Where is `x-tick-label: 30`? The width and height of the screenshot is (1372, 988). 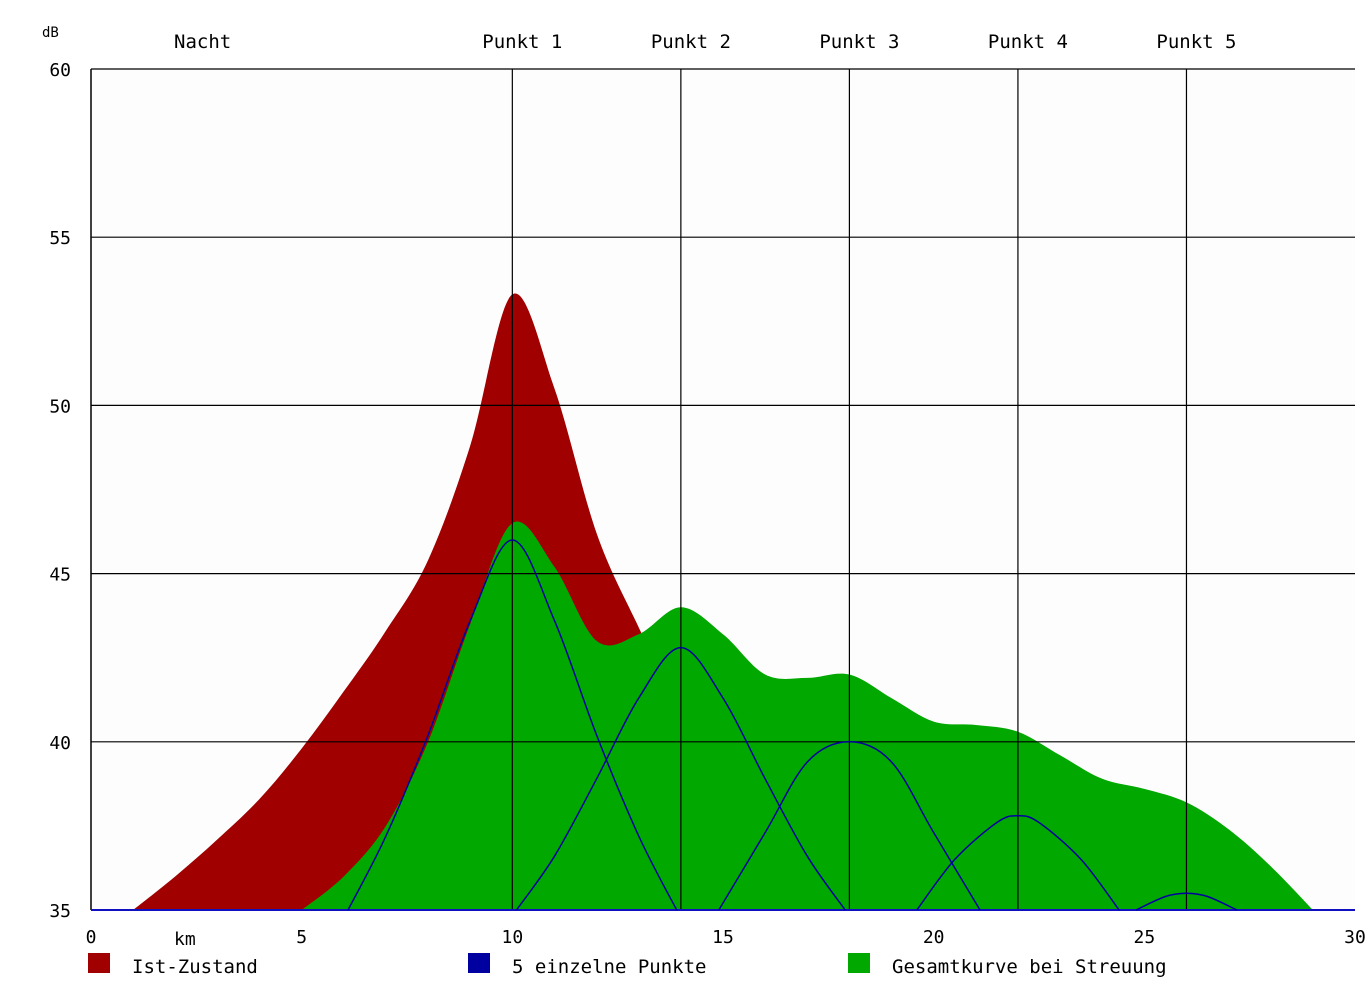 x-tick-label: 30 is located at coordinates (1355, 937).